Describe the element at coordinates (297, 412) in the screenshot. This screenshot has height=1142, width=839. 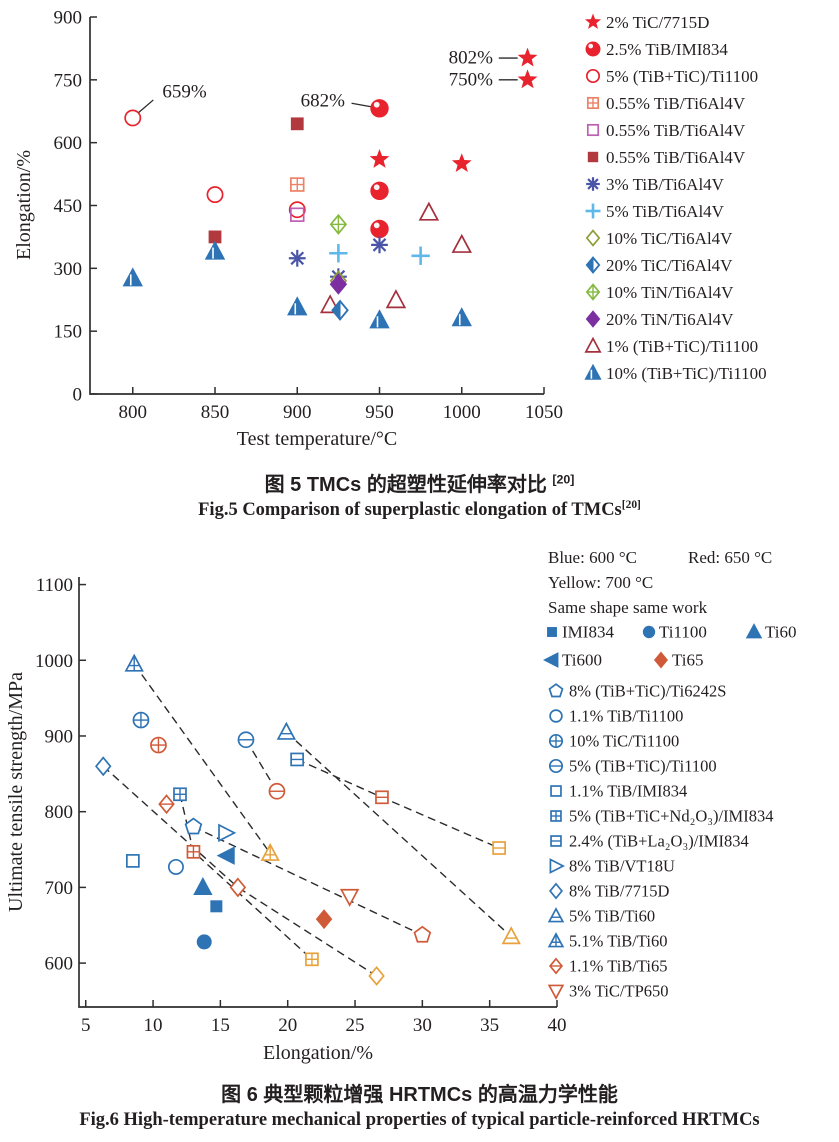
I see `x-tick-label: 900` at that location.